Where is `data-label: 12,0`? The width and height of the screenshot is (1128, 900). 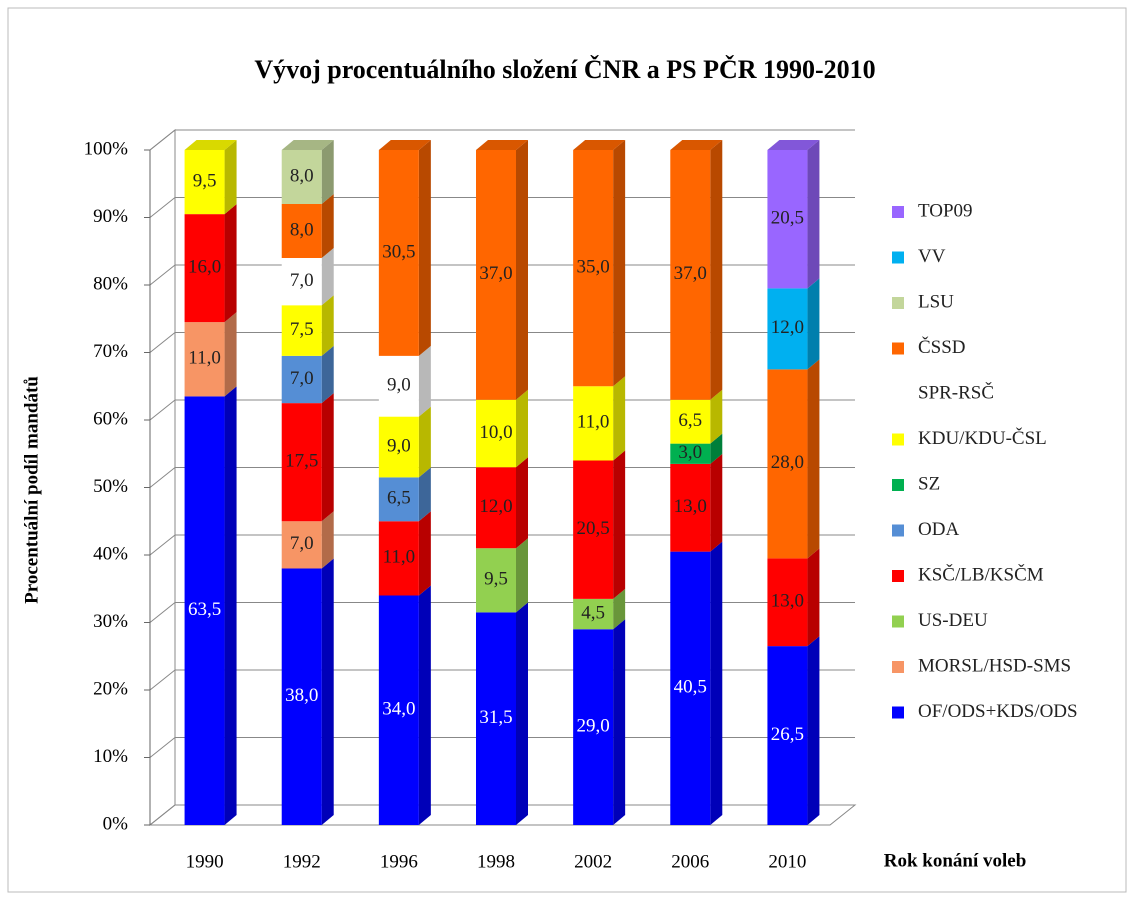 data-label: 12,0 is located at coordinates (787, 327).